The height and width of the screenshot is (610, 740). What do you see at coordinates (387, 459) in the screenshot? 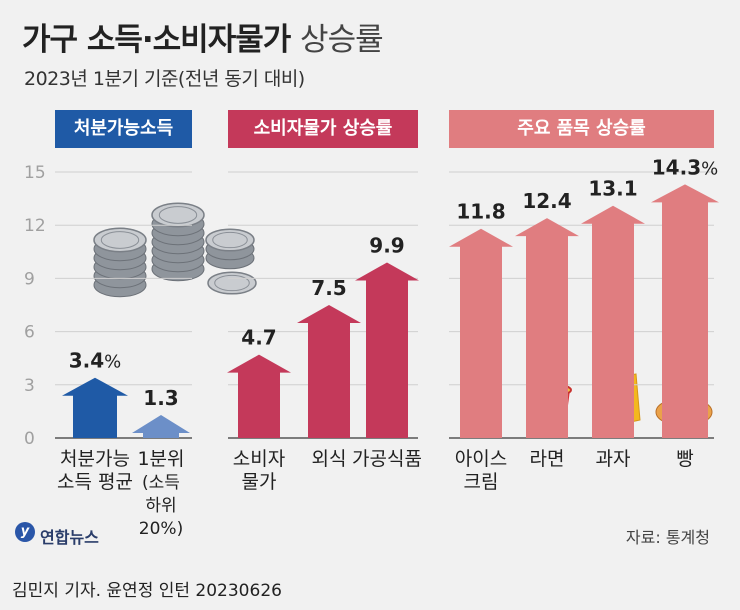
I see `category-label: 가공식품` at bounding box center [387, 459].